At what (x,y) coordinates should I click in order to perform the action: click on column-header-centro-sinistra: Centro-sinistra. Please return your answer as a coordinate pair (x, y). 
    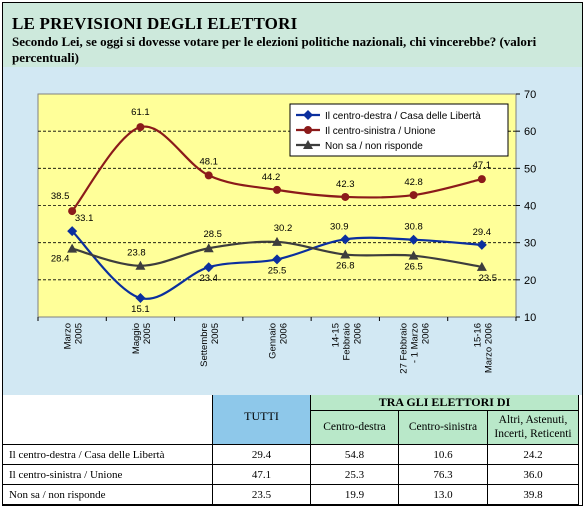
    Looking at the image, I should click on (443, 428).